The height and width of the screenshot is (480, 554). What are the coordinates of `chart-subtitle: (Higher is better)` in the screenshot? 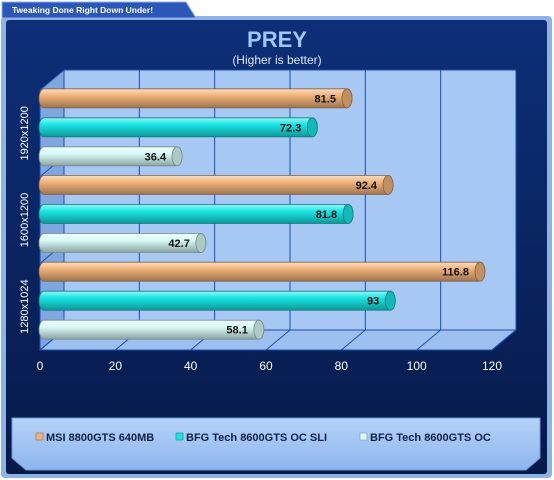 It's located at (276, 60).